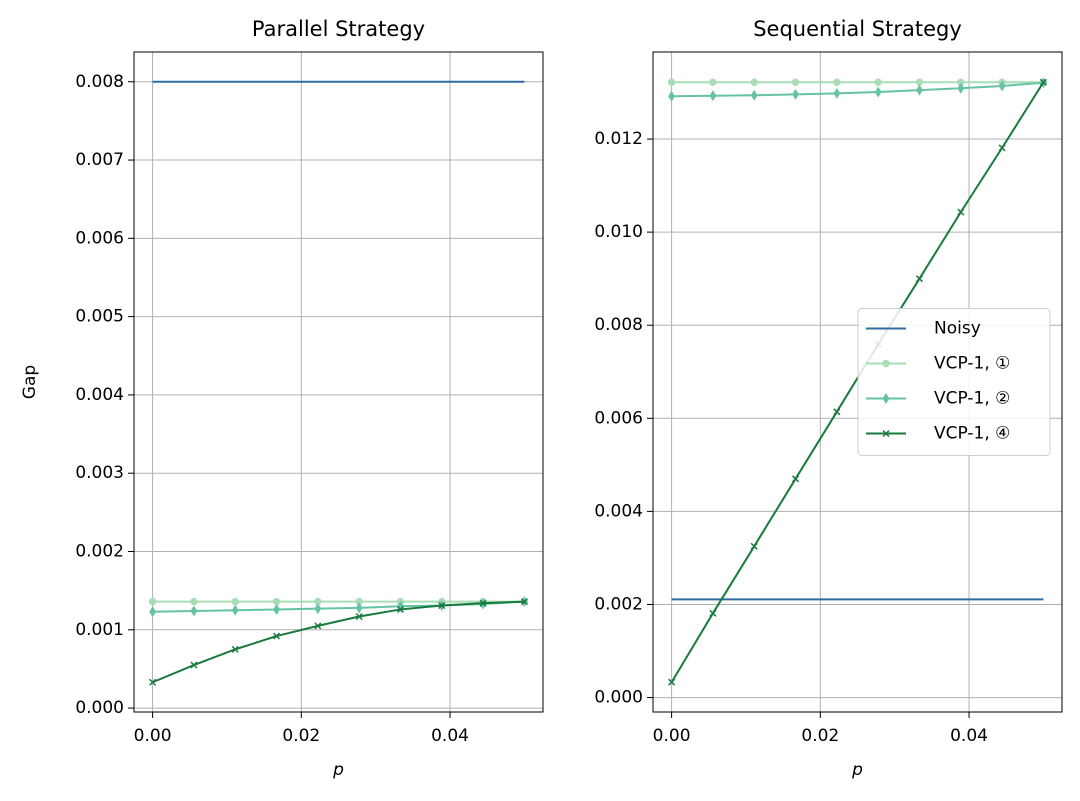 This screenshot has width=1080, height=801. Describe the element at coordinates (618, 139) in the screenshot. I see `y-tick-label: 0.012` at that location.